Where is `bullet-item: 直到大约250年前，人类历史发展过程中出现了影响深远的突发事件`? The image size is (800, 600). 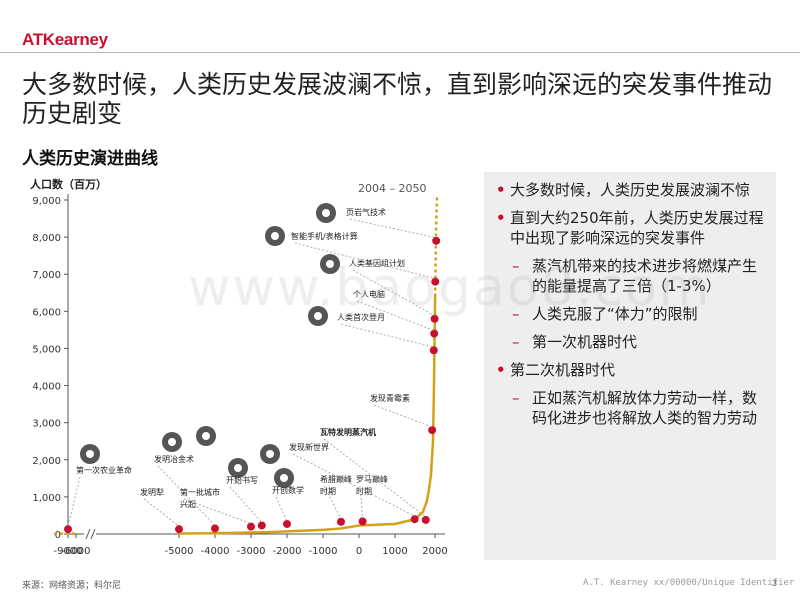 bullet-item: 直到大约250年前，人类历史发展过程中出现了影响深远的突发事件 is located at coordinates (631, 228).